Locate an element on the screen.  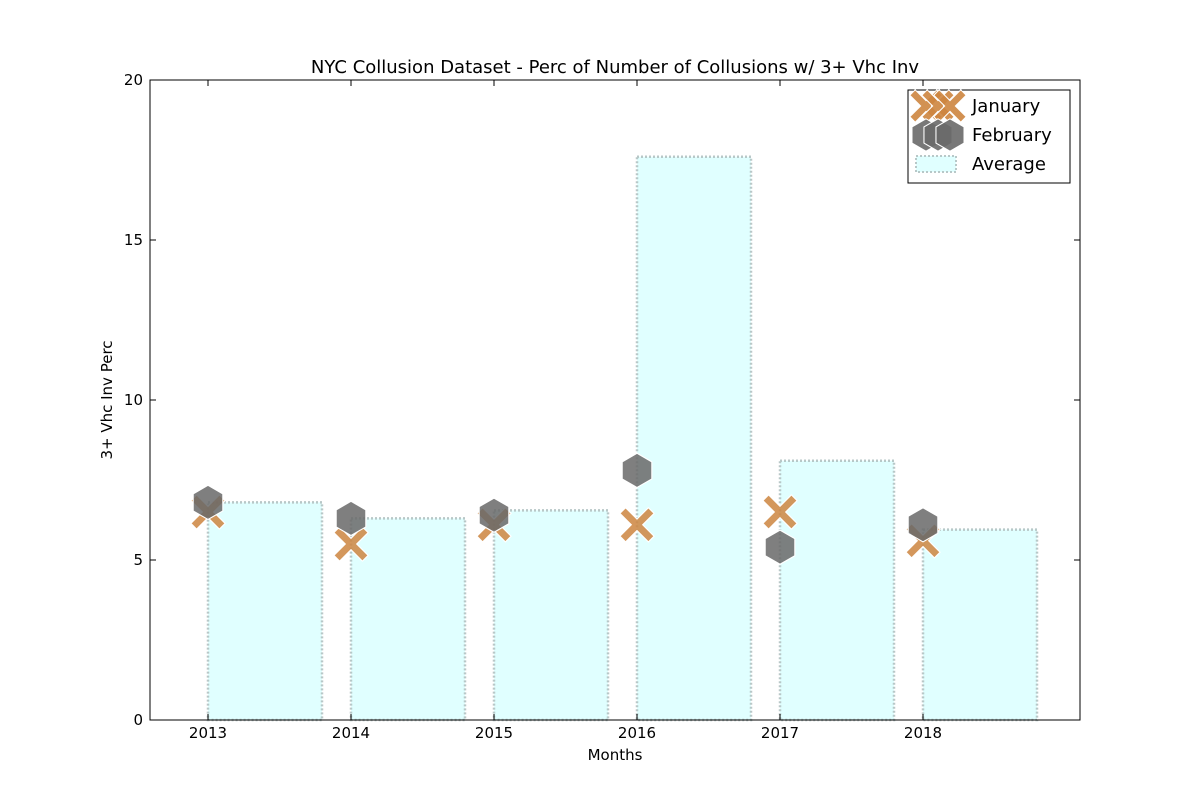
y-axis-label: 3+ Vhc Inv Perc is located at coordinates (107, 399).